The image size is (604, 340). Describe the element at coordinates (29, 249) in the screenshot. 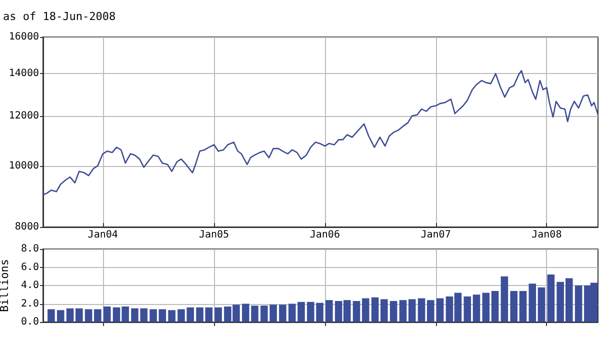

I see `y-tick-label: 8.0` at that location.